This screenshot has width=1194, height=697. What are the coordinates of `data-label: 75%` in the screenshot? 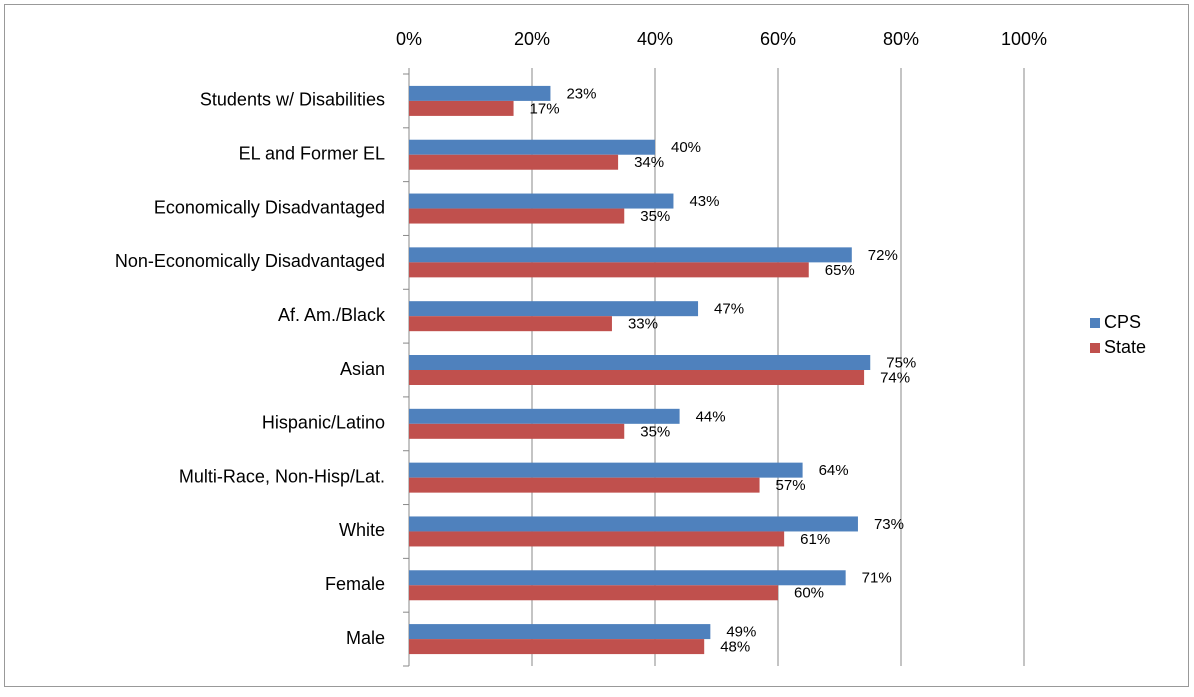 It's located at (901, 362).